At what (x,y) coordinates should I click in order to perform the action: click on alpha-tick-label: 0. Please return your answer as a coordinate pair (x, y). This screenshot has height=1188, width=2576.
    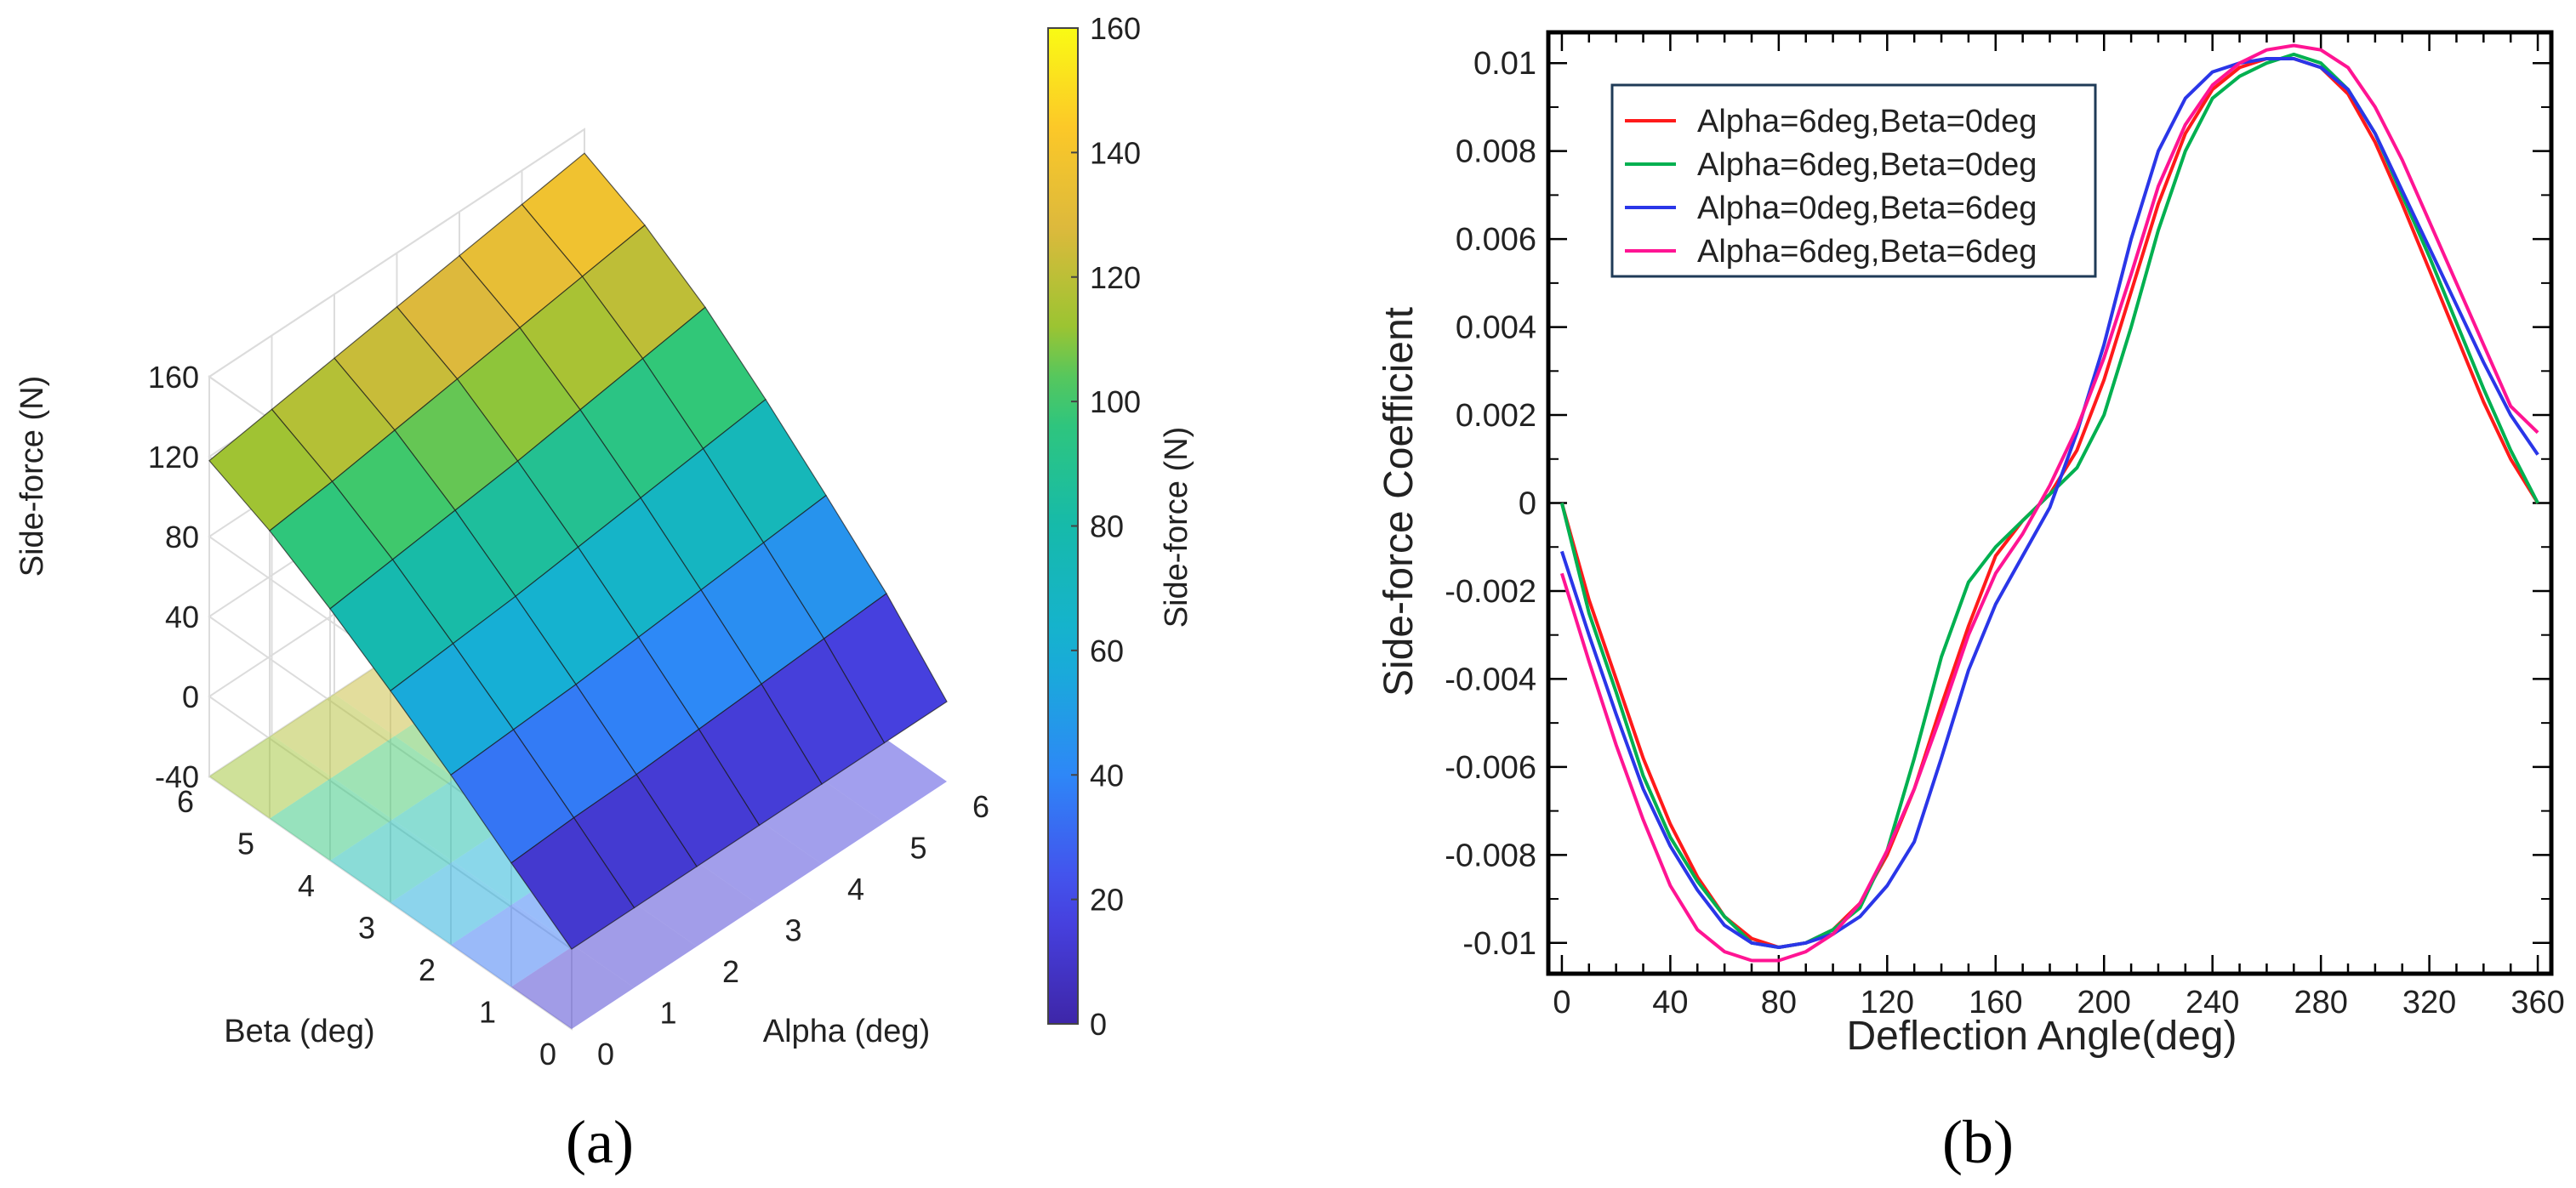
    Looking at the image, I should click on (605, 1054).